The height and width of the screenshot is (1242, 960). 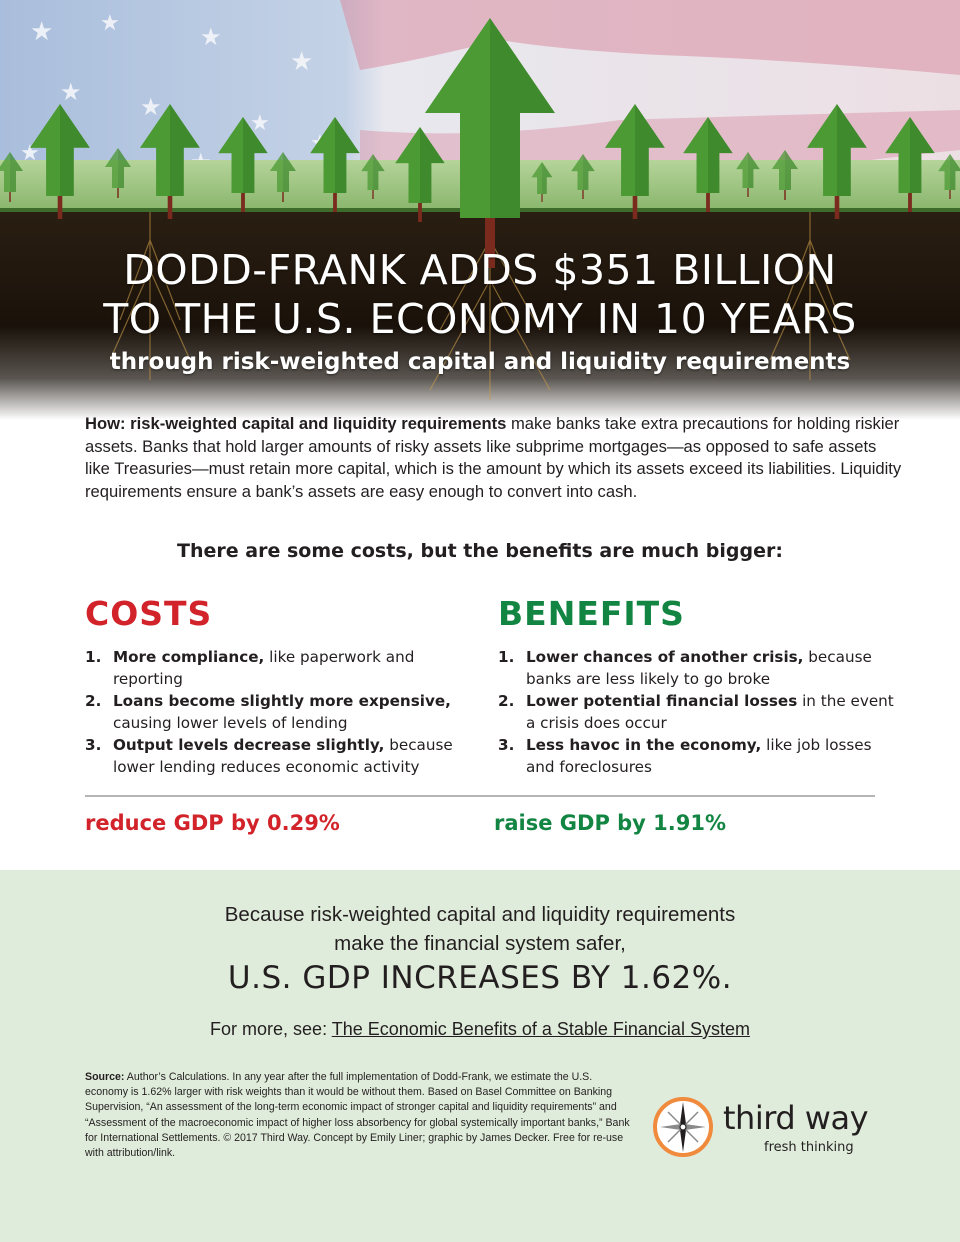 What do you see at coordinates (480, 796) in the screenshot?
I see `section-divider` at bounding box center [480, 796].